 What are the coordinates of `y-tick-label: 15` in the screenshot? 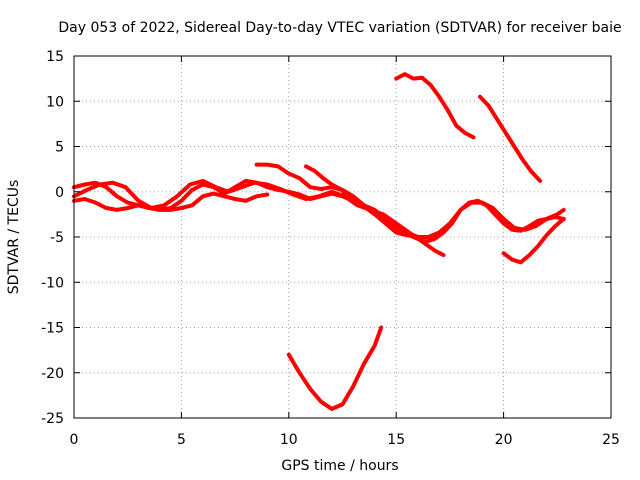 It's located at (55, 57).